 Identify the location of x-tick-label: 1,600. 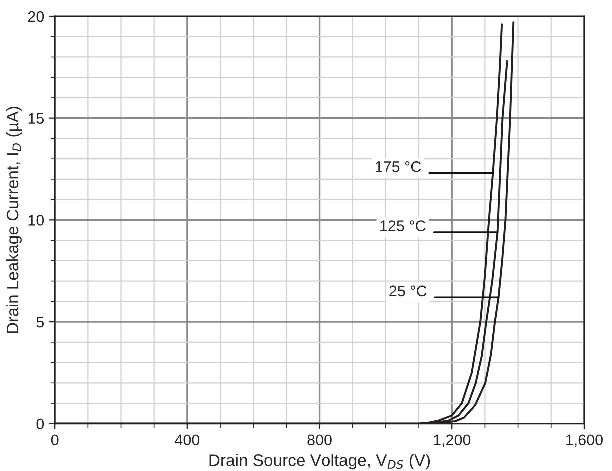
(584, 441).